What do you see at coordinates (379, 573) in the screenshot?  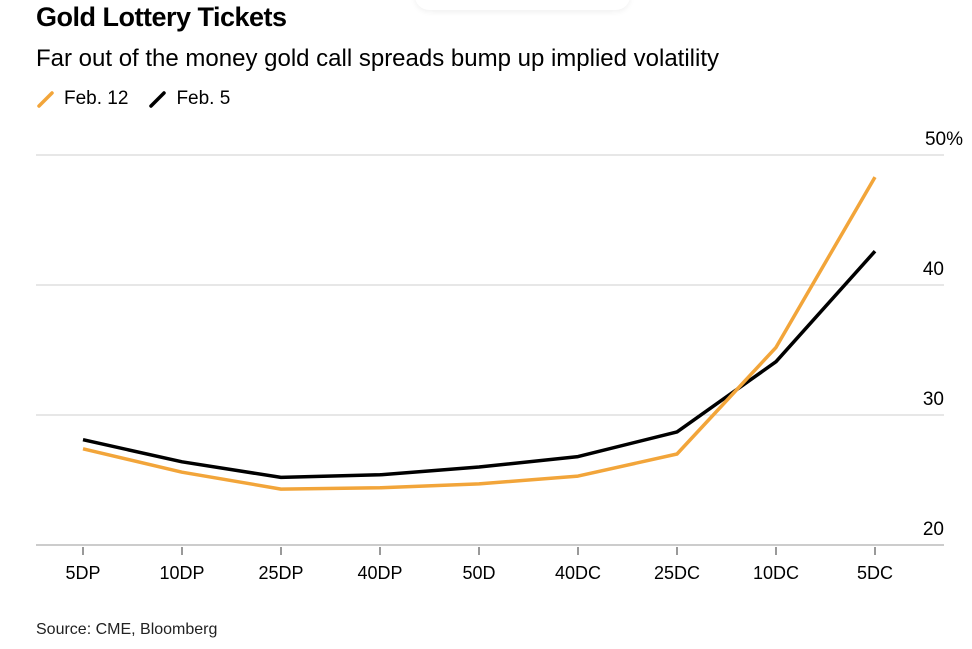 I see `x-tick-label-40dp: 40DP` at bounding box center [379, 573].